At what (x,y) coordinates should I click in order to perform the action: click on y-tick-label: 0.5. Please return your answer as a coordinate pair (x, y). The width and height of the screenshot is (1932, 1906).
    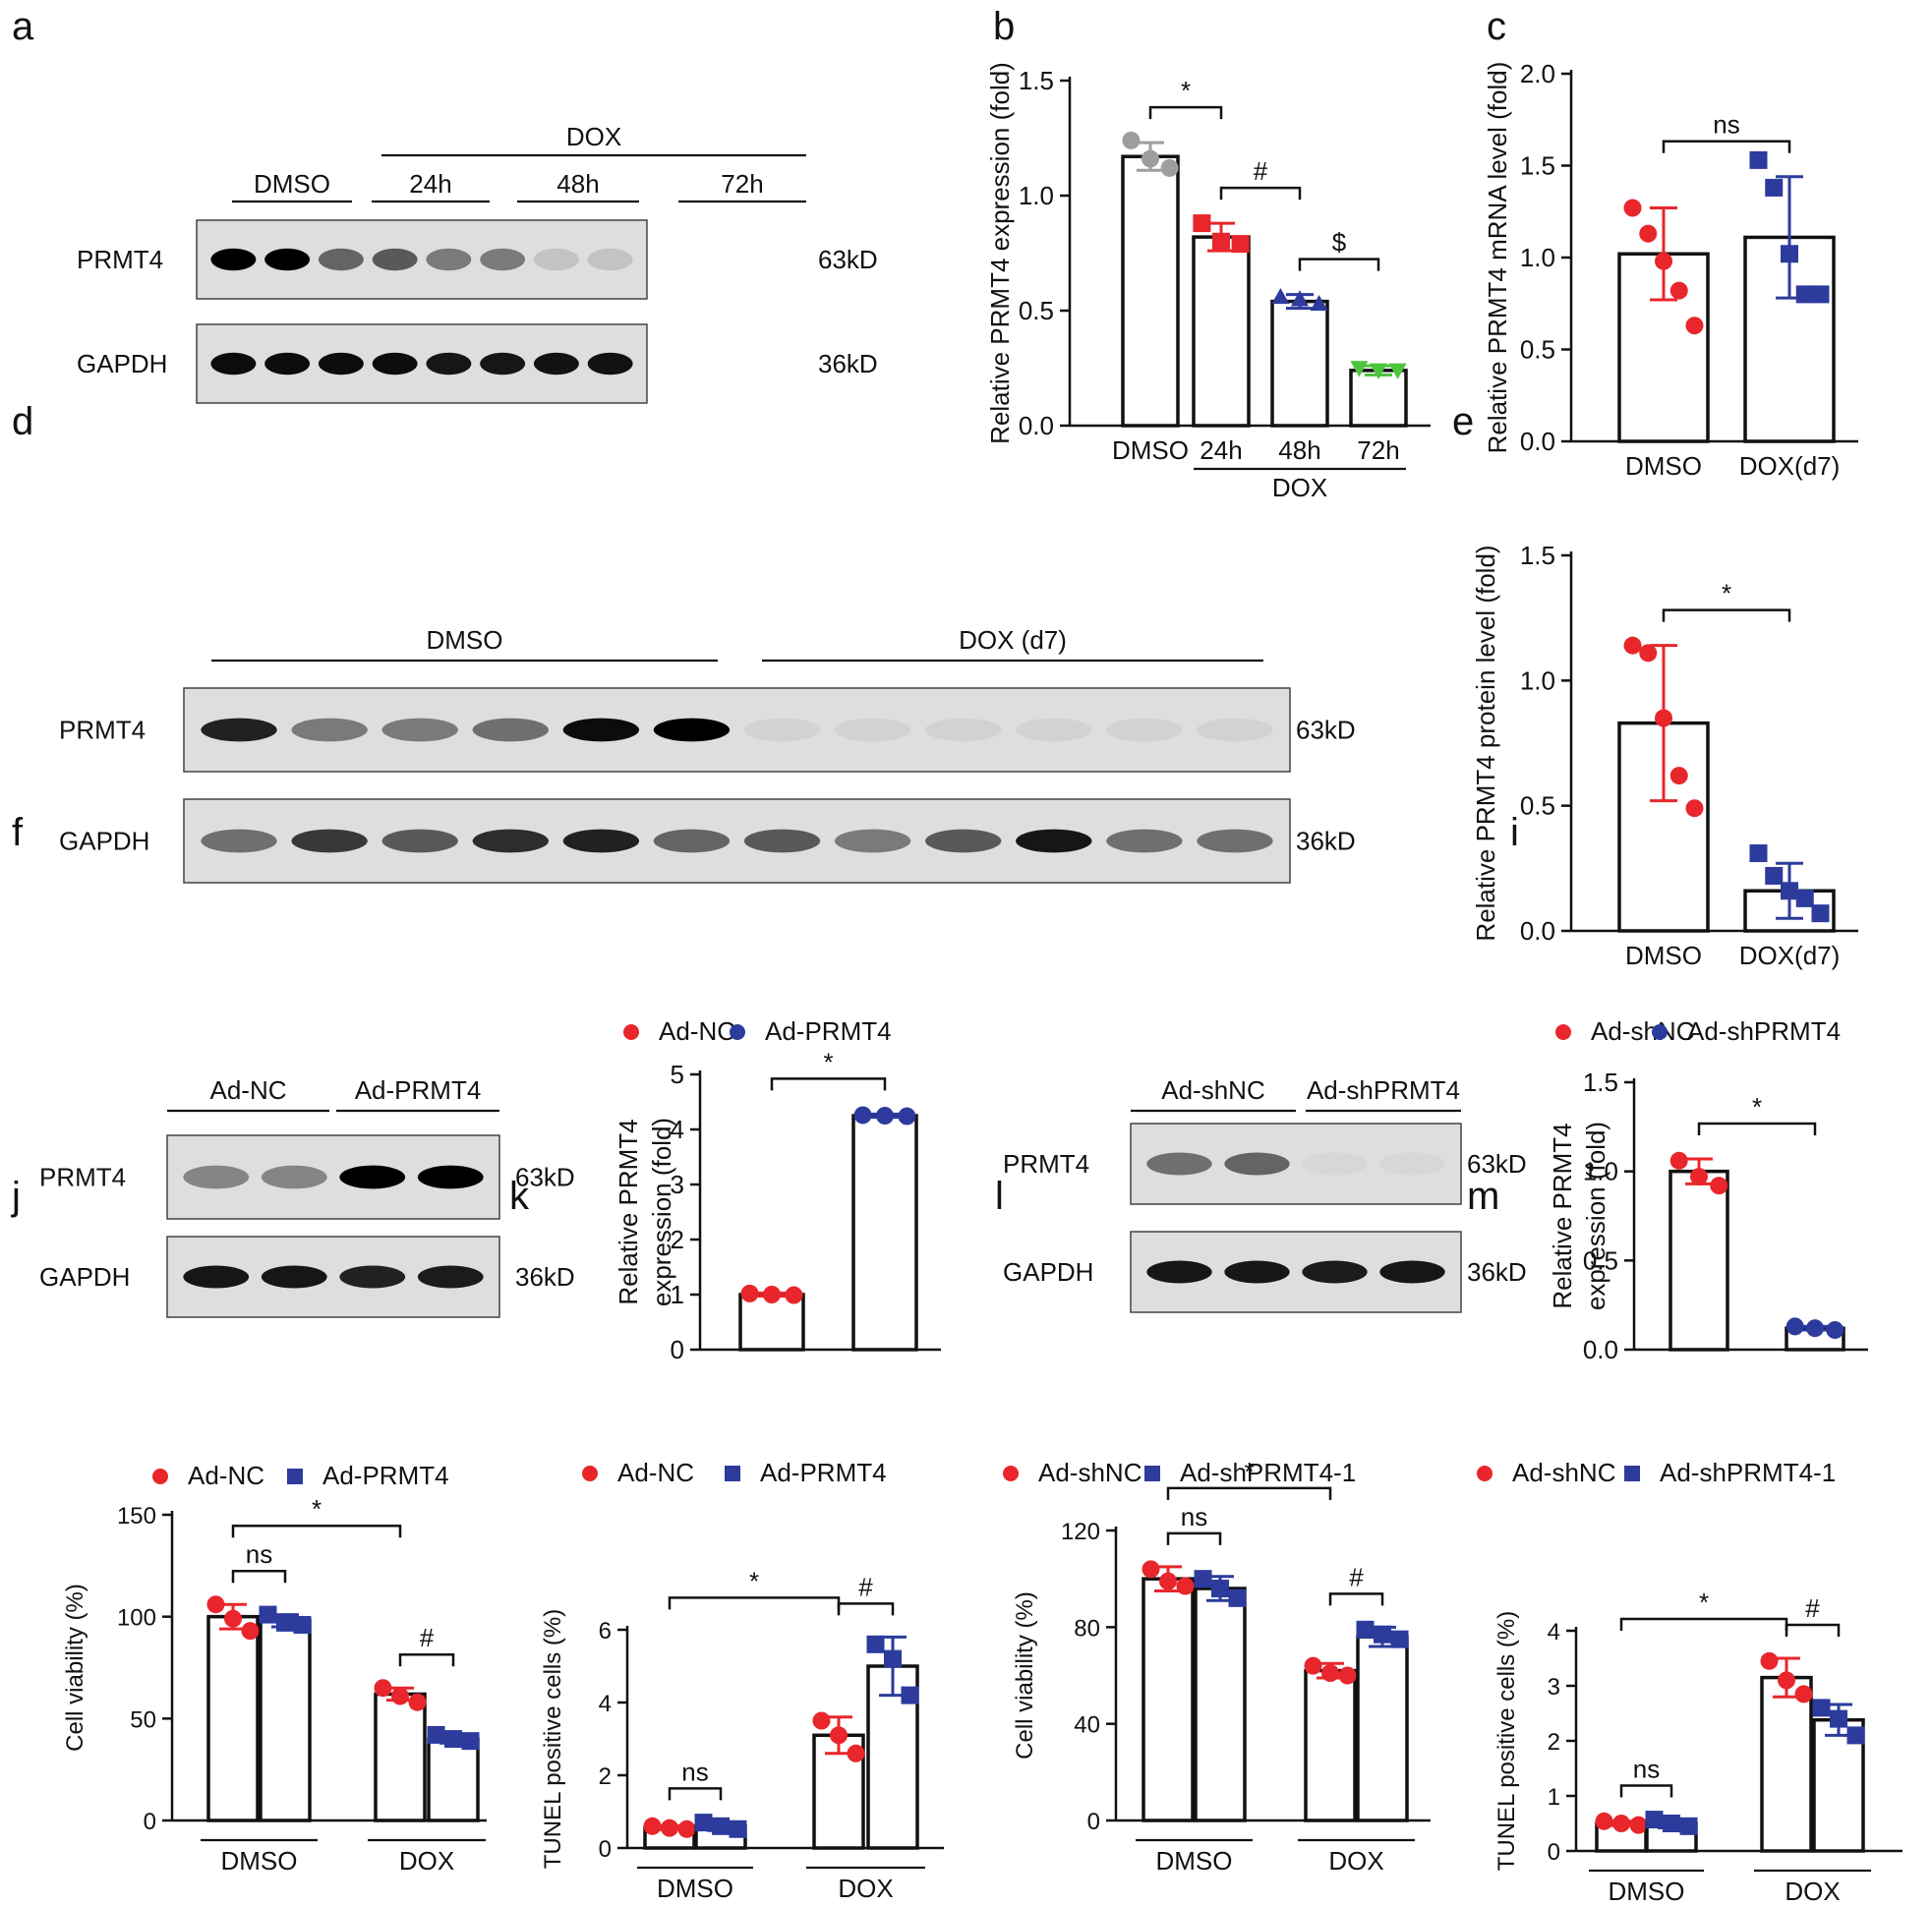
    Looking at the image, I should click on (1537, 806).